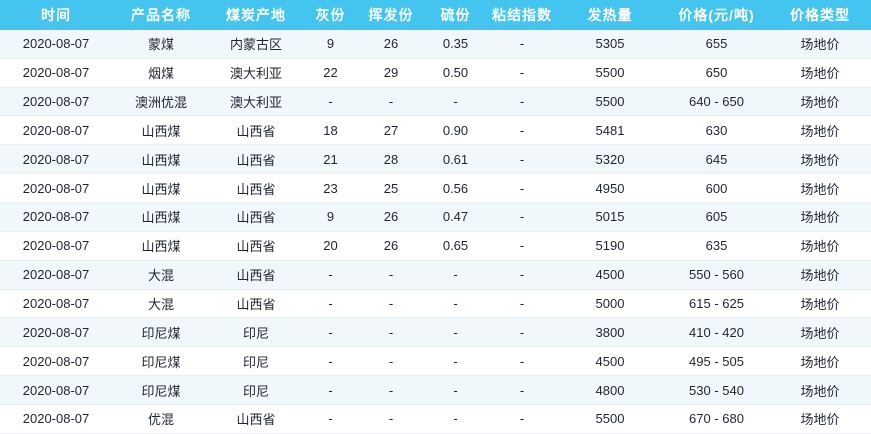 Image resolution: width=871 pixels, height=434 pixels. What do you see at coordinates (716, 188) in the screenshot?
I see `table-cell: 600` at bounding box center [716, 188].